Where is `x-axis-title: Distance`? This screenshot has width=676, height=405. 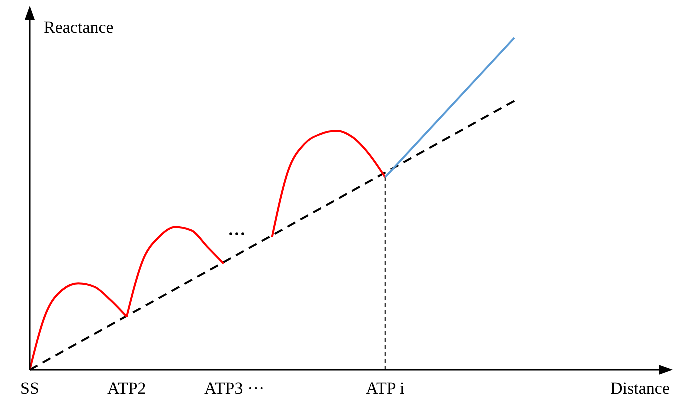 x-axis-title: Distance is located at coordinates (640, 388).